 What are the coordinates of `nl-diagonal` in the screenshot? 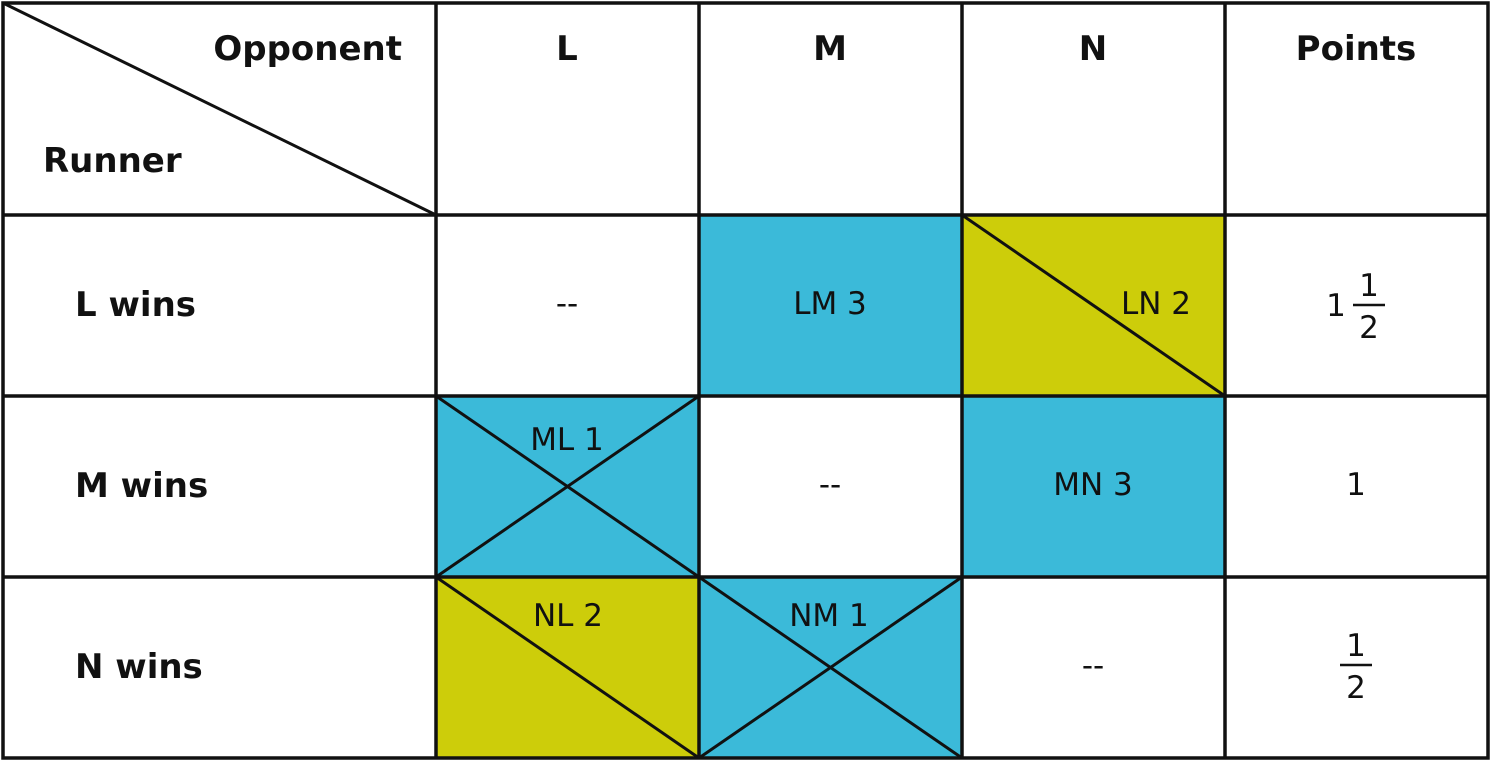 It's located at (567, 667).